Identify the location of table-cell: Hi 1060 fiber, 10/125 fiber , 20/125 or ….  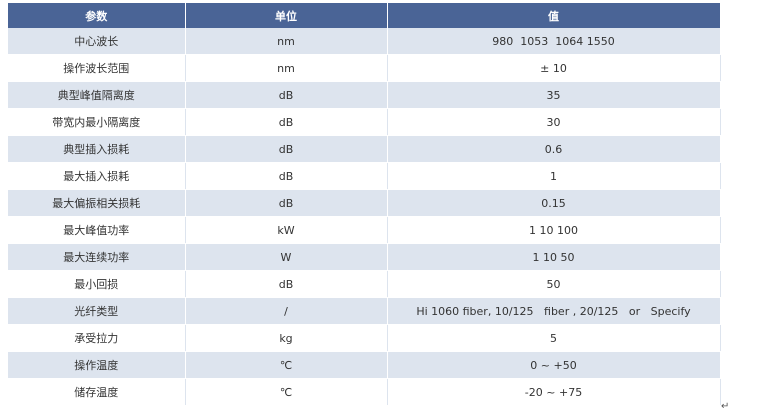
(554, 311).